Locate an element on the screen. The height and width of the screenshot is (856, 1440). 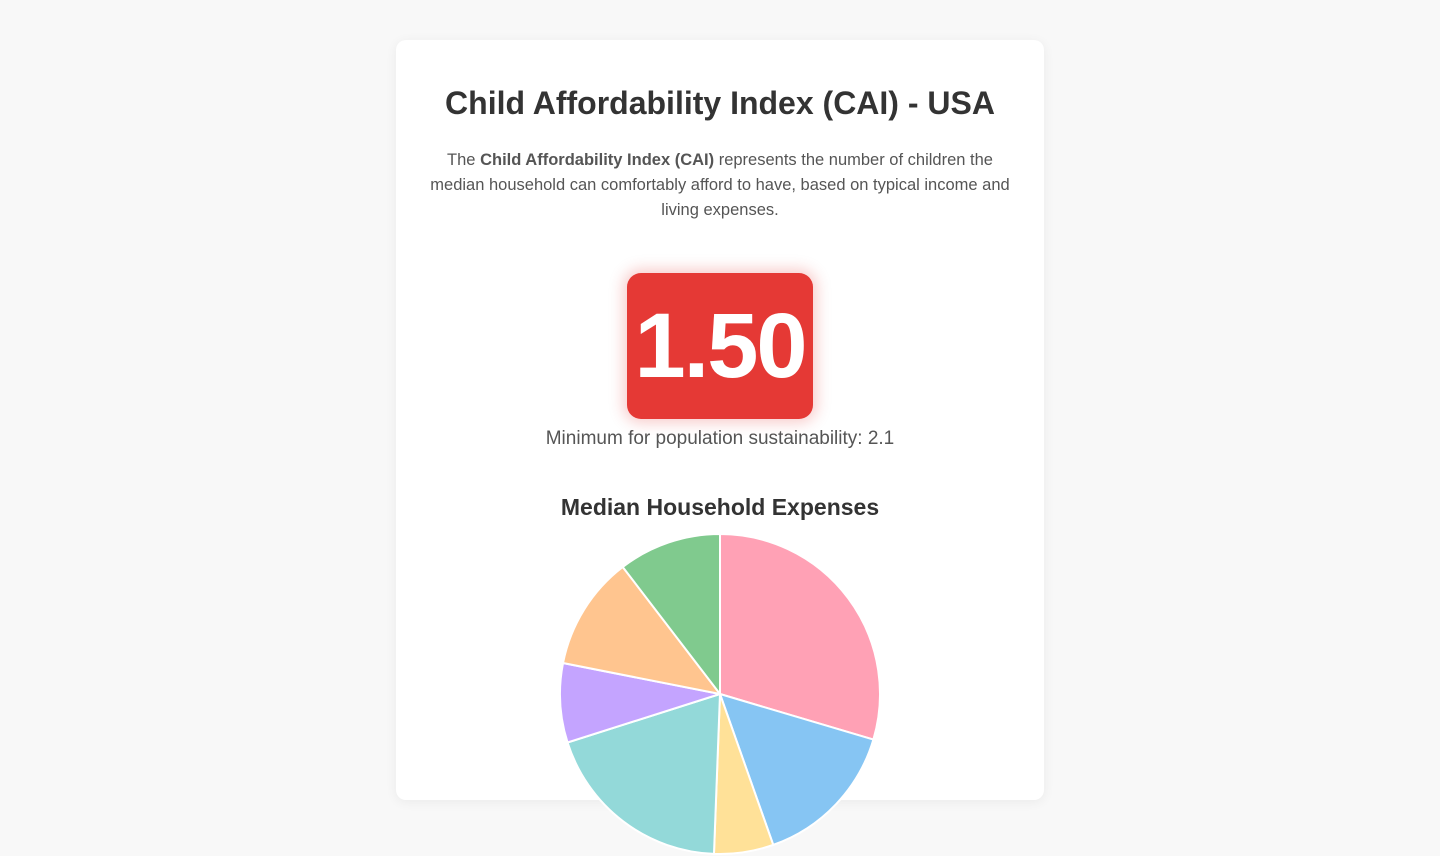
index-value-box: 1.50 is located at coordinates (720, 346).